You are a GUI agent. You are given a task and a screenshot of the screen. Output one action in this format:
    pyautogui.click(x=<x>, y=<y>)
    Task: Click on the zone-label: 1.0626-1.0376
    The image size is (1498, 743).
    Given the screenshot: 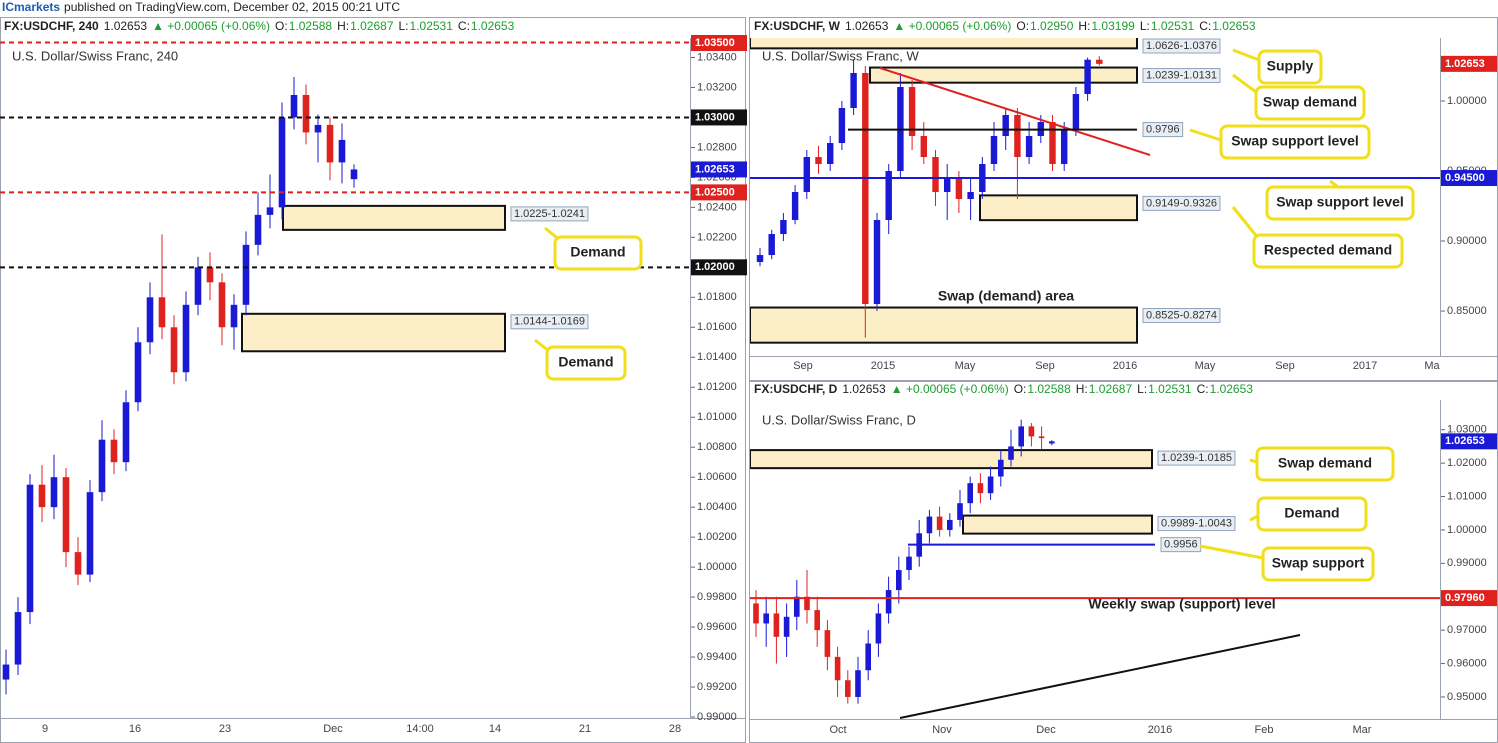 What is the action you would take?
    pyautogui.click(x=1181, y=46)
    